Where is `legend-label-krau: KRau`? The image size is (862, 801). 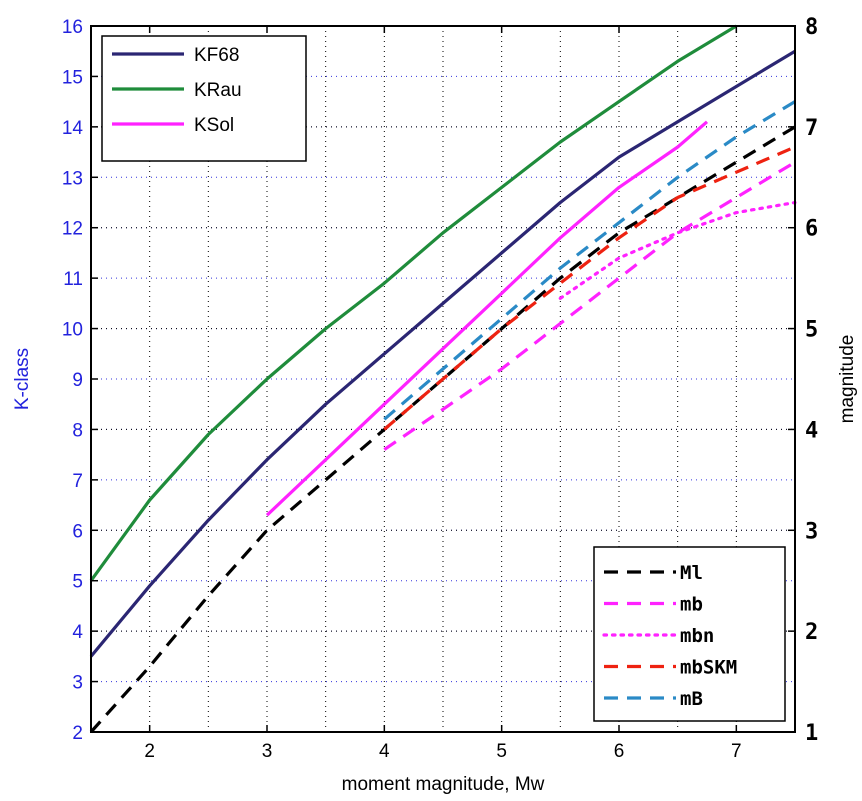
legend-label-krau: KRau is located at coordinates (218, 90).